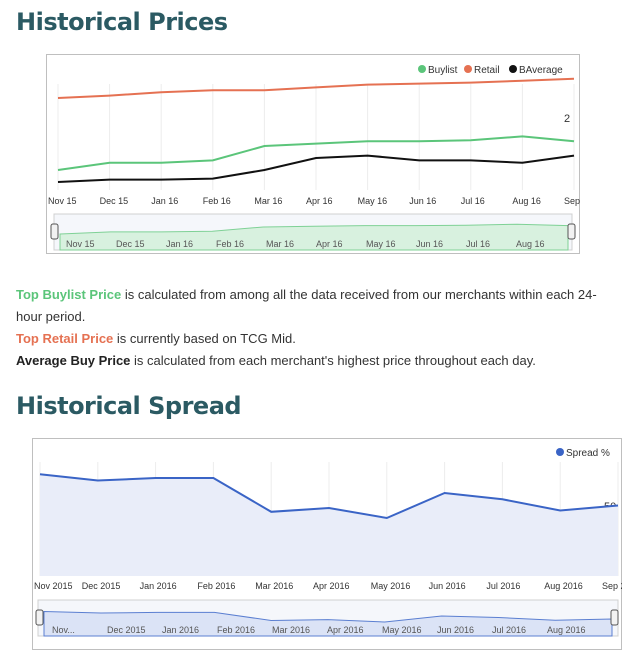 The width and height of the screenshot is (623, 655). What do you see at coordinates (563, 586) in the screenshot?
I see `spread-x-tick-label: Aug 2016` at bounding box center [563, 586].